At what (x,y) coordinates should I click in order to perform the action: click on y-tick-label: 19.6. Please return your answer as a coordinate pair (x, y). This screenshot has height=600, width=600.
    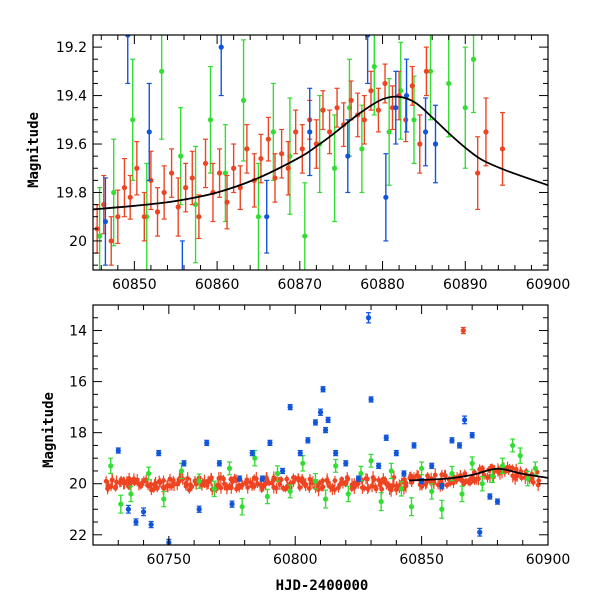
    Looking at the image, I should click on (71, 145).